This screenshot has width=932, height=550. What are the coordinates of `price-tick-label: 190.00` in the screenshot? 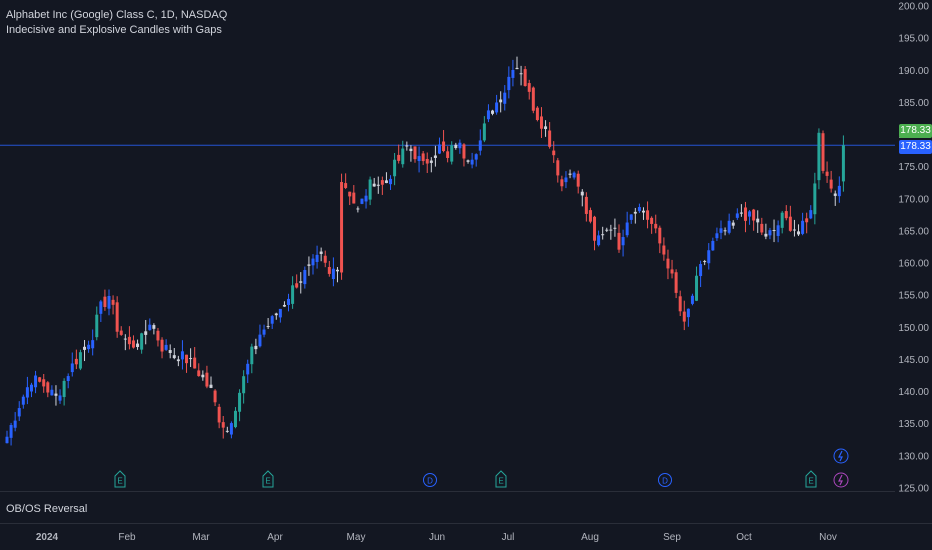 It's located at (913, 71).